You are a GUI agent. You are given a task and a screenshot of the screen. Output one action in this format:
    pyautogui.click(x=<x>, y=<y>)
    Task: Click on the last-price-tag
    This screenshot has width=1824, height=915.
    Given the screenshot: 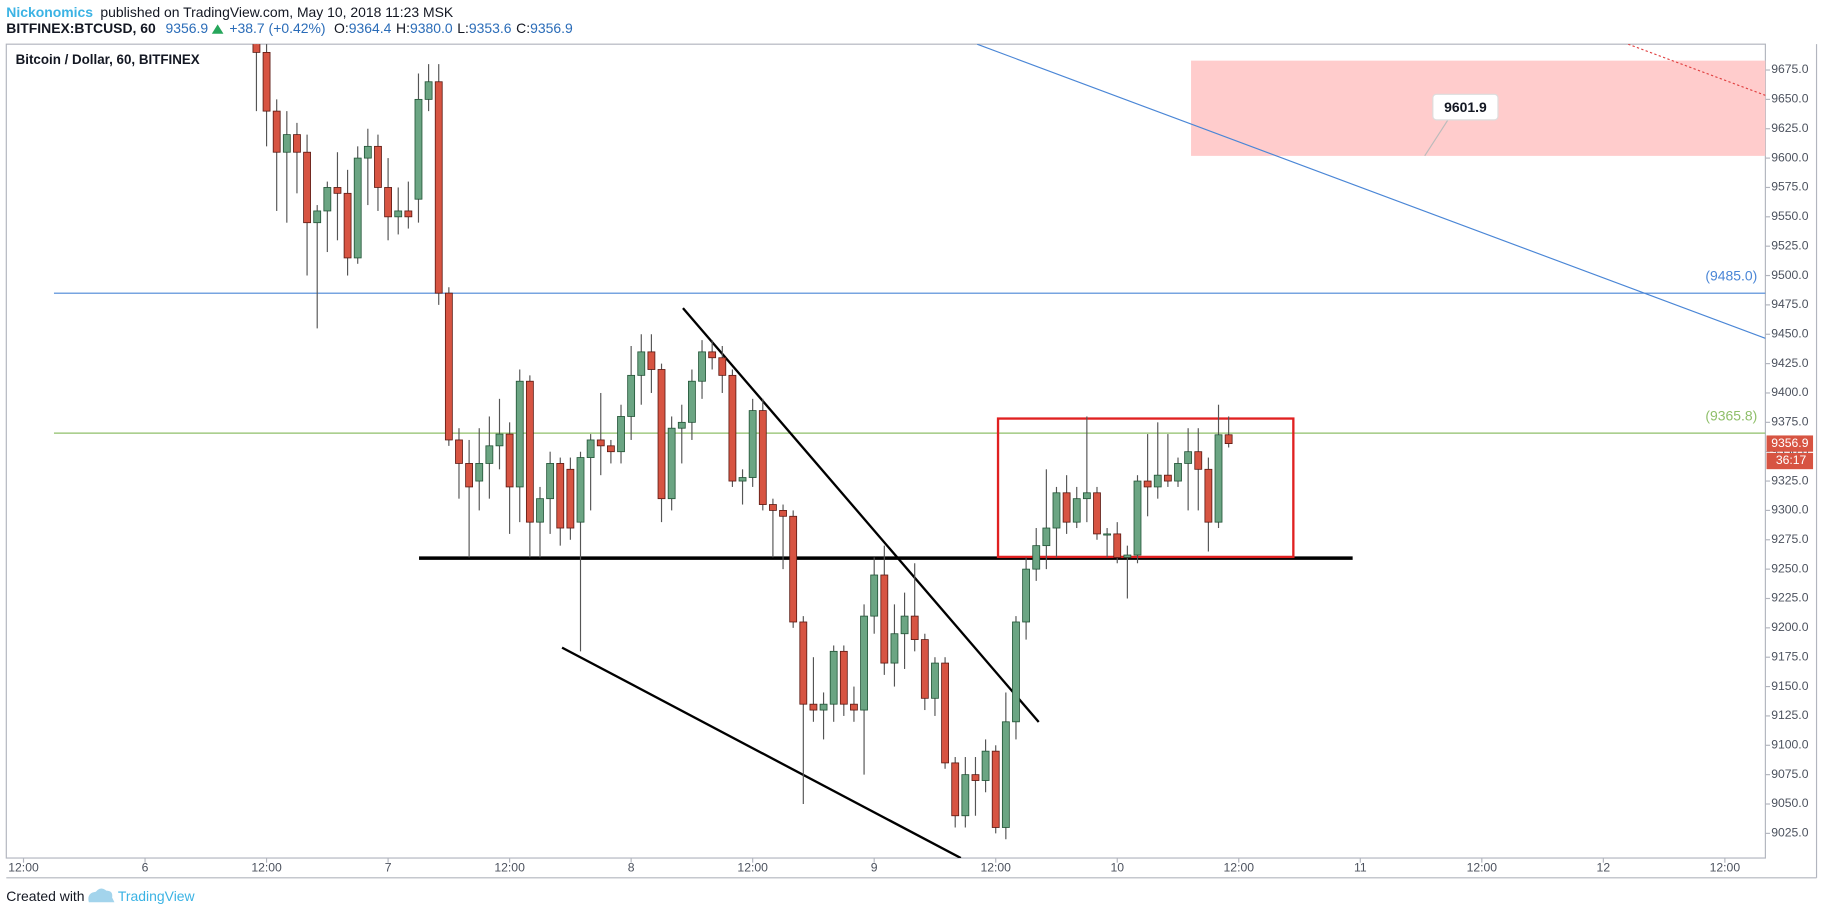 What is the action you would take?
    pyautogui.click(x=1790, y=443)
    